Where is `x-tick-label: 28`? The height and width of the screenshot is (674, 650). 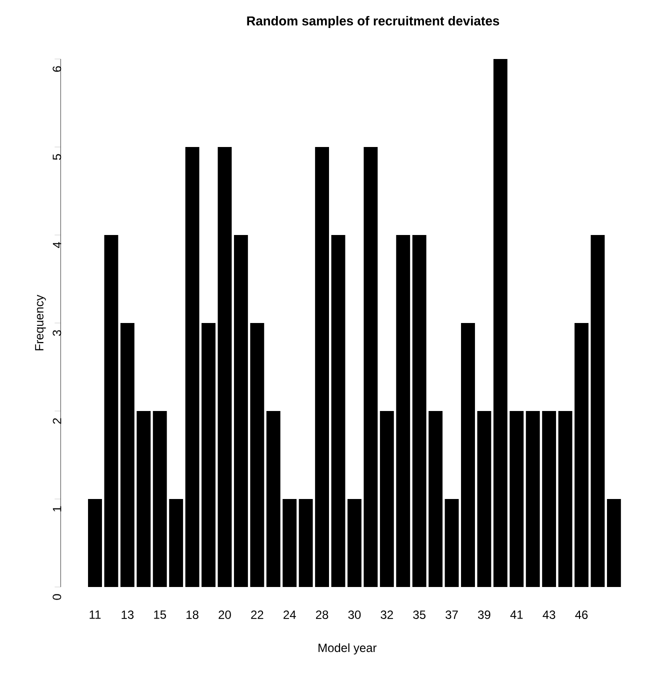
x-tick-label: 28 is located at coordinates (322, 614).